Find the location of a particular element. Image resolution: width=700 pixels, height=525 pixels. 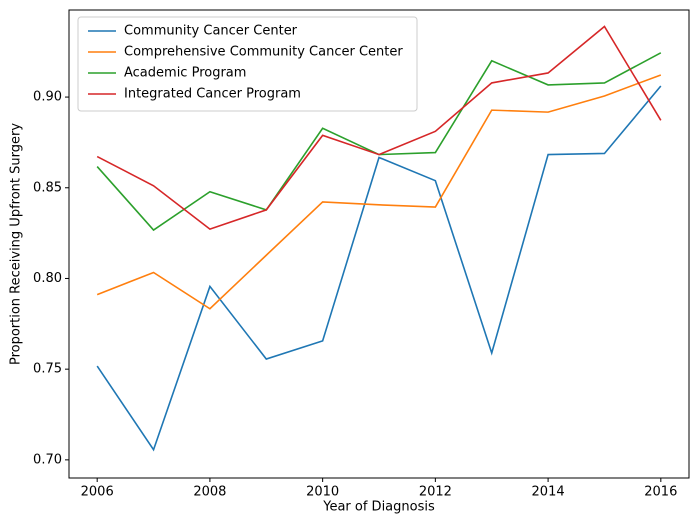

y-tick-label: 0.85 is located at coordinates (47, 187).